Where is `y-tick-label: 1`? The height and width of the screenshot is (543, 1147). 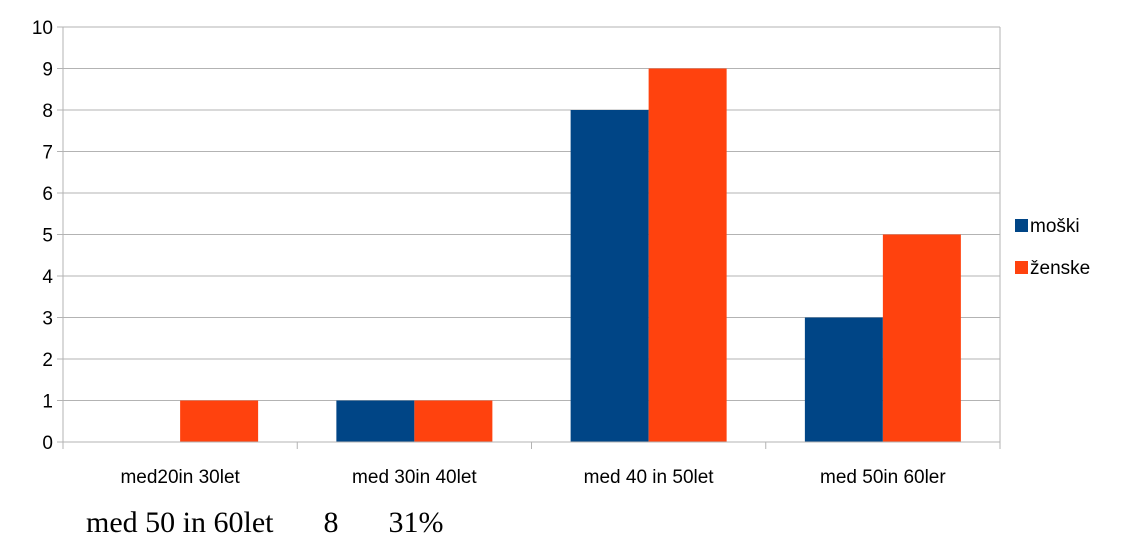 y-tick-label: 1 is located at coordinates (47, 402).